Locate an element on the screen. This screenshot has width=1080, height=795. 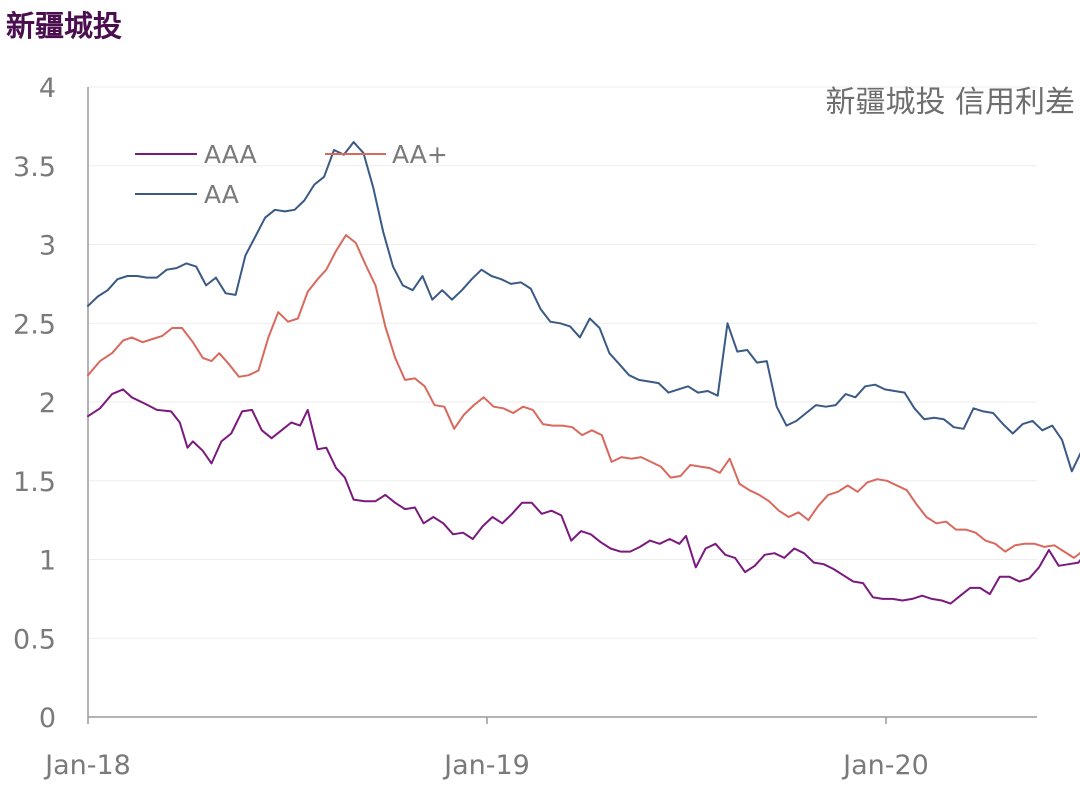
y-tick-label: 2 is located at coordinates (47, 403).